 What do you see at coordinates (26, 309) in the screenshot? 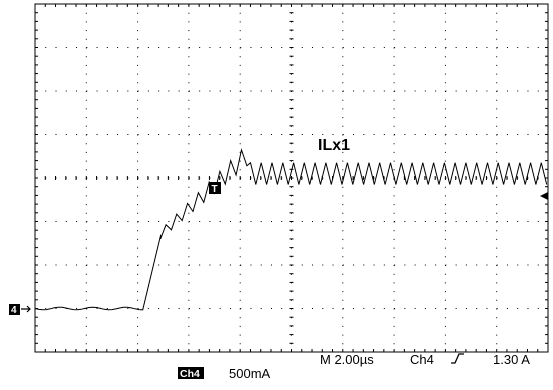
I see `ground-arrow-icon` at bounding box center [26, 309].